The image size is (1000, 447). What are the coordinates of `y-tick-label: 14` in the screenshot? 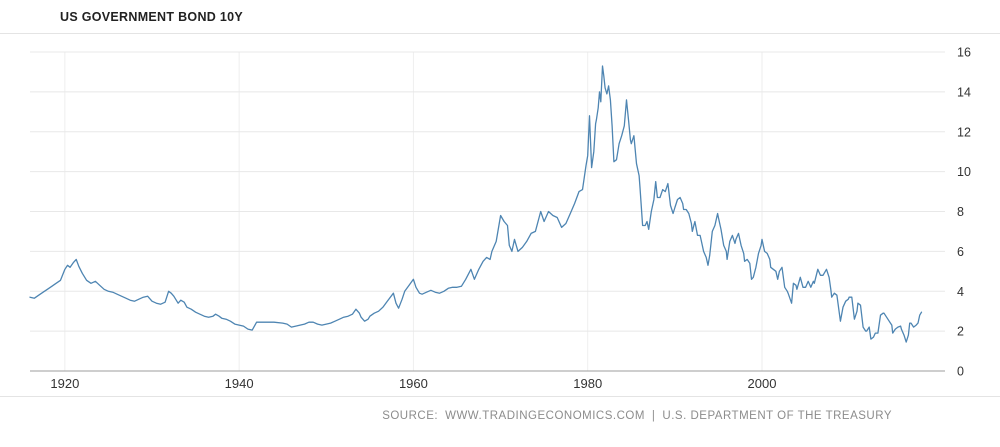 It's located at (964, 92).